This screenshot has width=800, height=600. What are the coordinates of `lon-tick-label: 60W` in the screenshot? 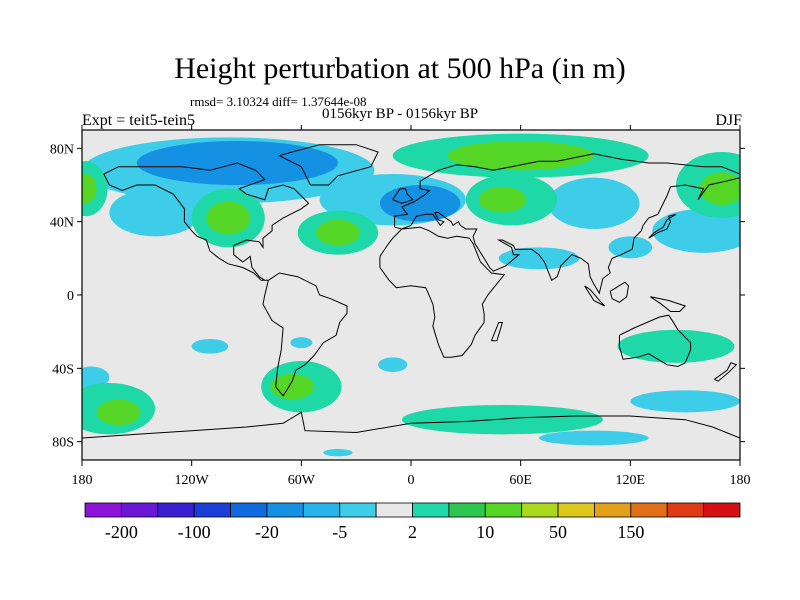 It's located at (302, 480).